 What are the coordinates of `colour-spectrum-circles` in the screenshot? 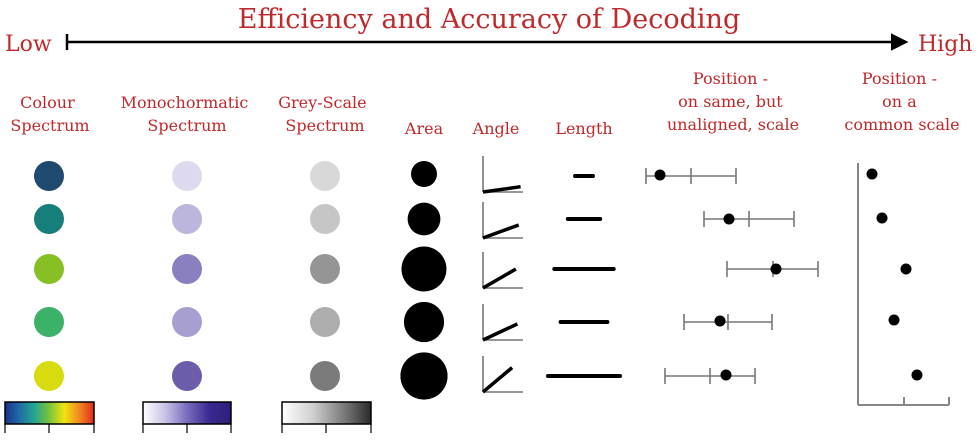 It's located at (49, 276).